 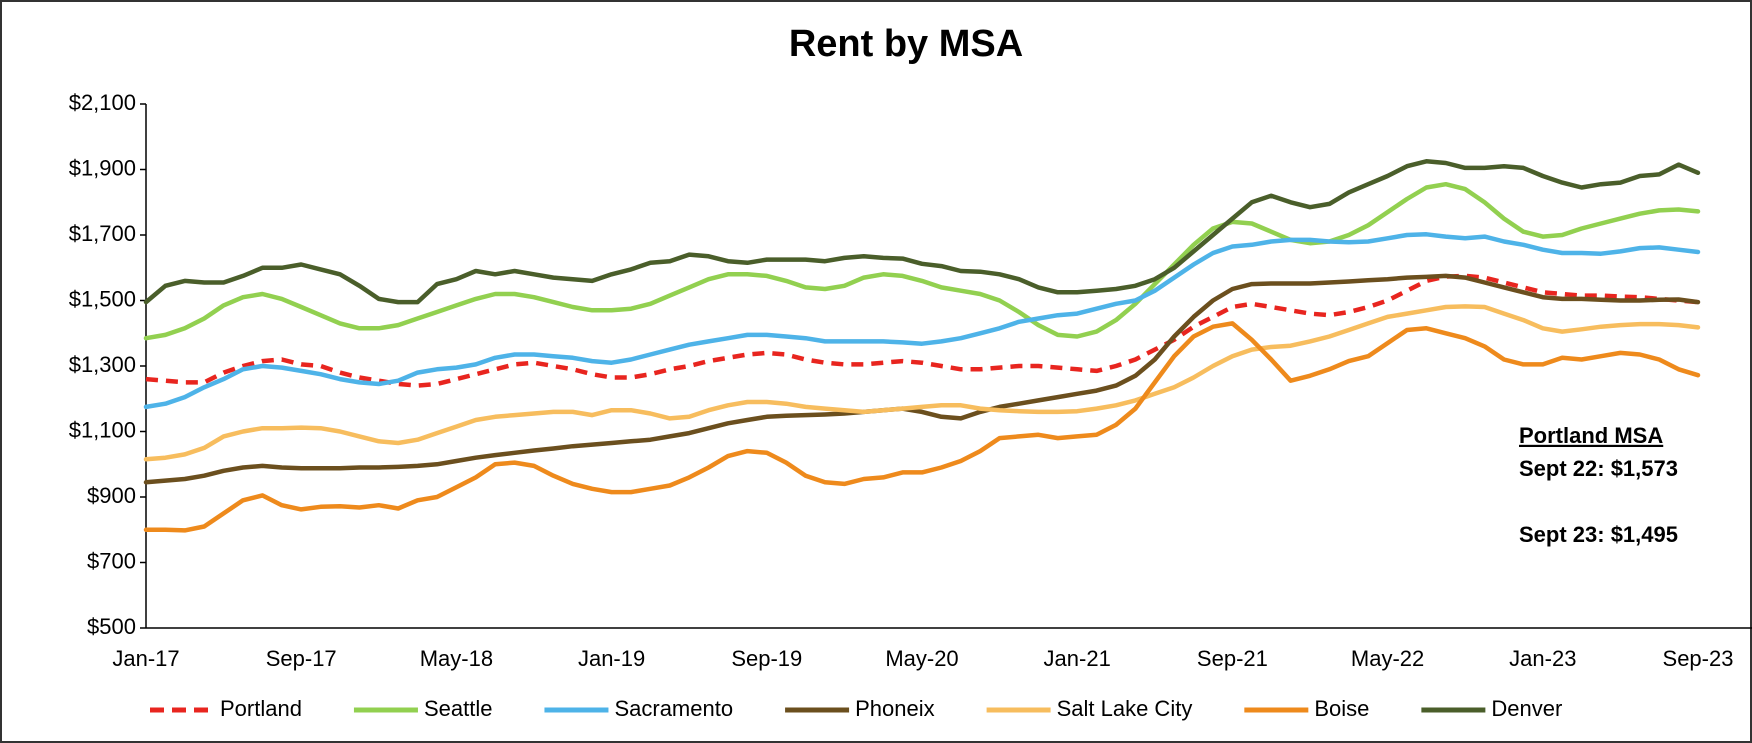 I want to click on x-tick-label: Jan-17, so click(x=145, y=658).